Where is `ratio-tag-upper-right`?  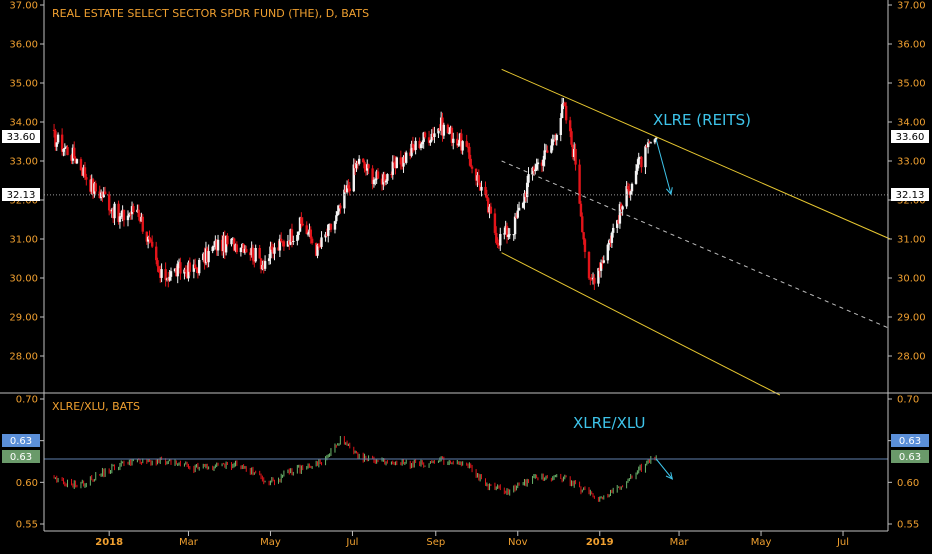 ratio-tag-upper-right is located at coordinates (910, 440).